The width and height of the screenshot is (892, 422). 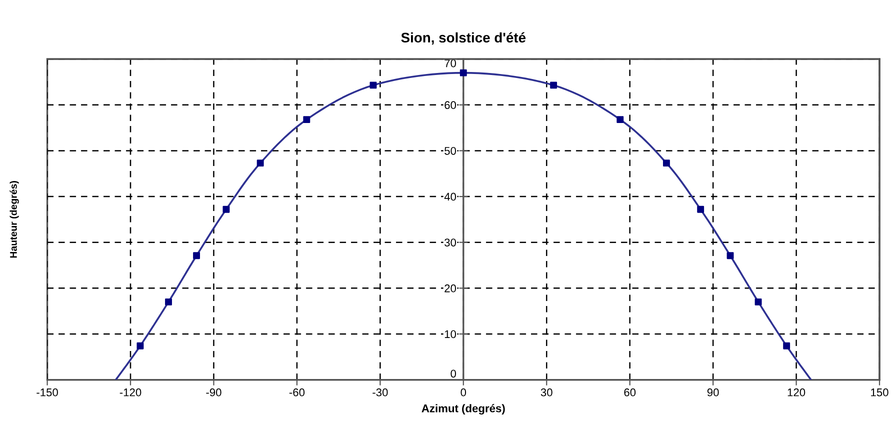 I want to click on y-tick-label: 50, so click(x=450, y=150).